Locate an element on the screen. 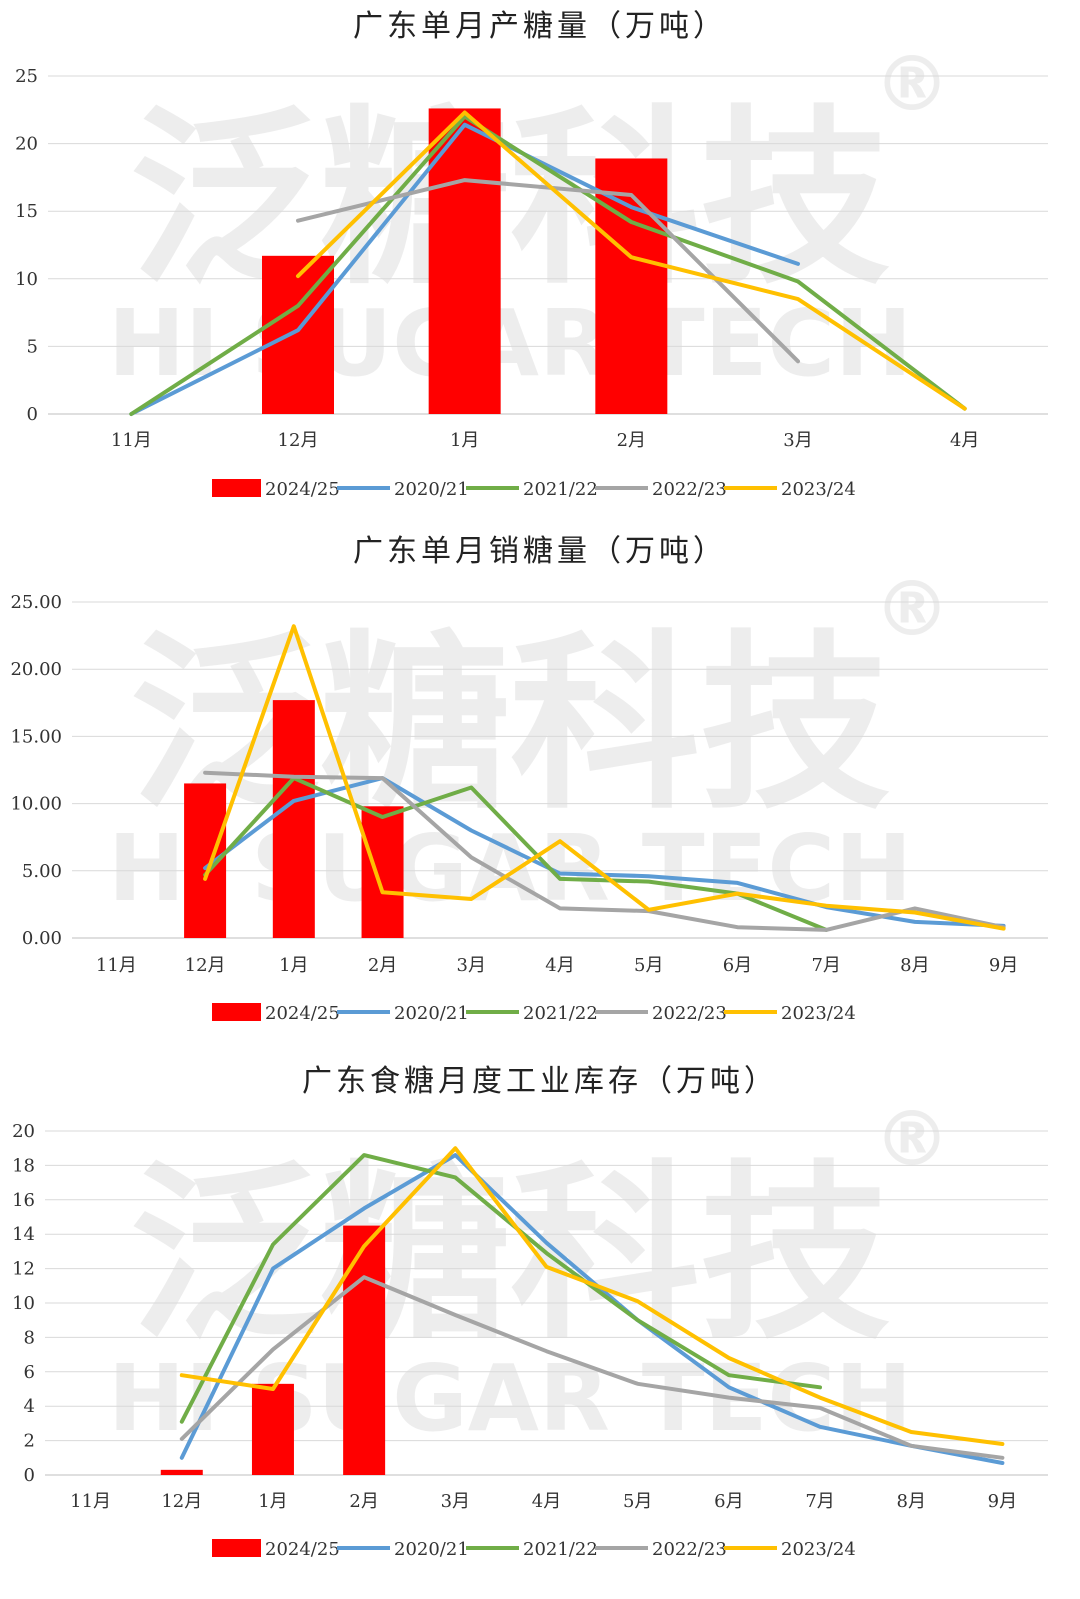  y-tick-label: 18 is located at coordinates (23, 1165).